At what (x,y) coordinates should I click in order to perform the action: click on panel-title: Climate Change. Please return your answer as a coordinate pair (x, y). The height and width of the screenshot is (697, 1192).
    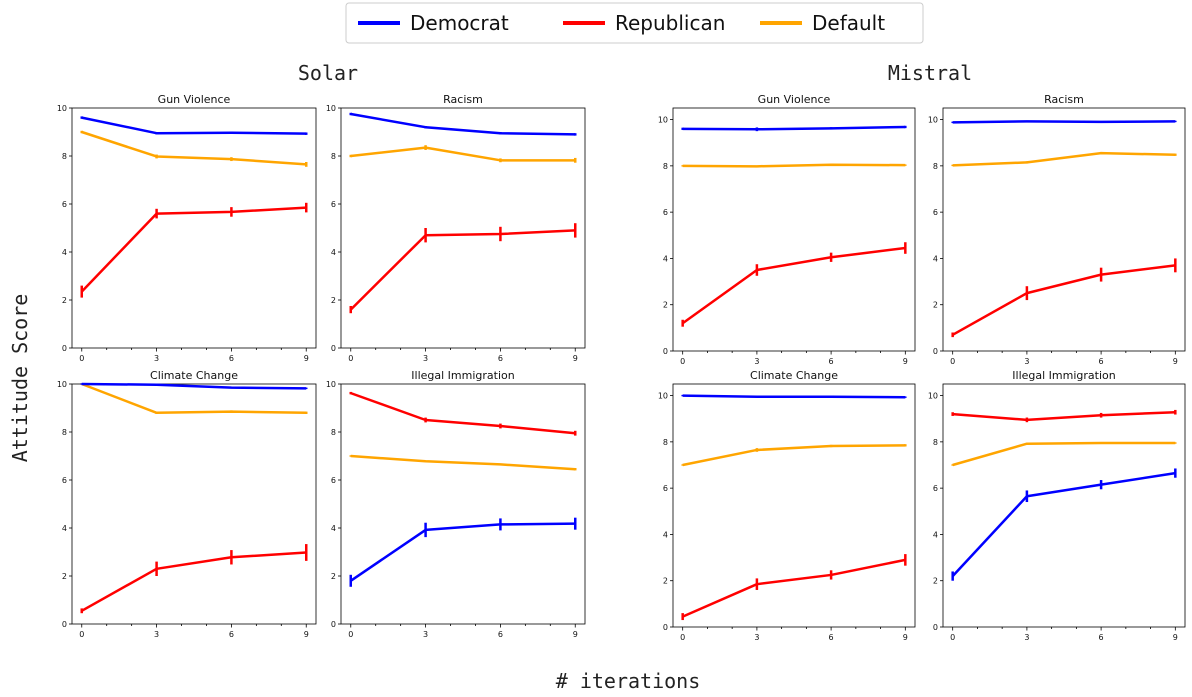
    Looking at the image, I should click on (194, 375).